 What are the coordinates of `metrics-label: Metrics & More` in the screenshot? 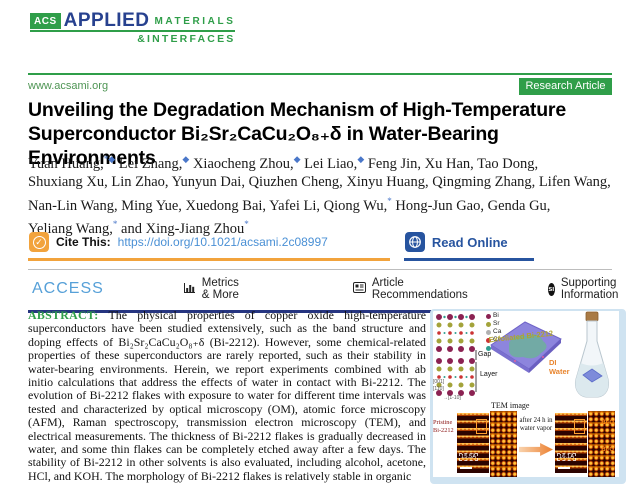 It's located at (220, 289).